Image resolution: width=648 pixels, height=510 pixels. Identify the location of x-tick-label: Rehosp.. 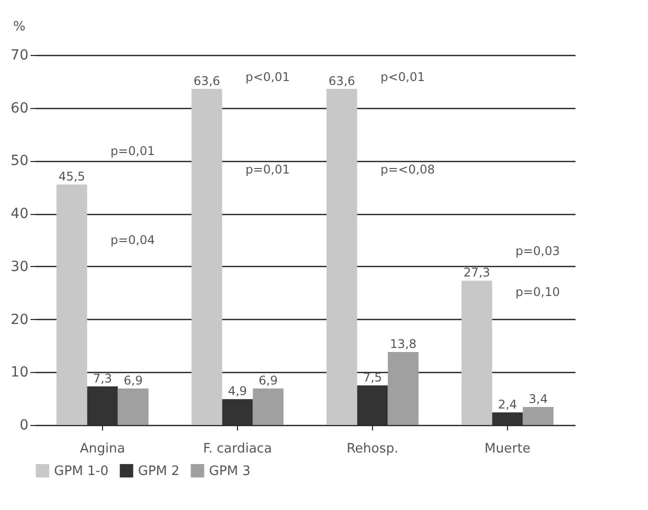
(372, 449).